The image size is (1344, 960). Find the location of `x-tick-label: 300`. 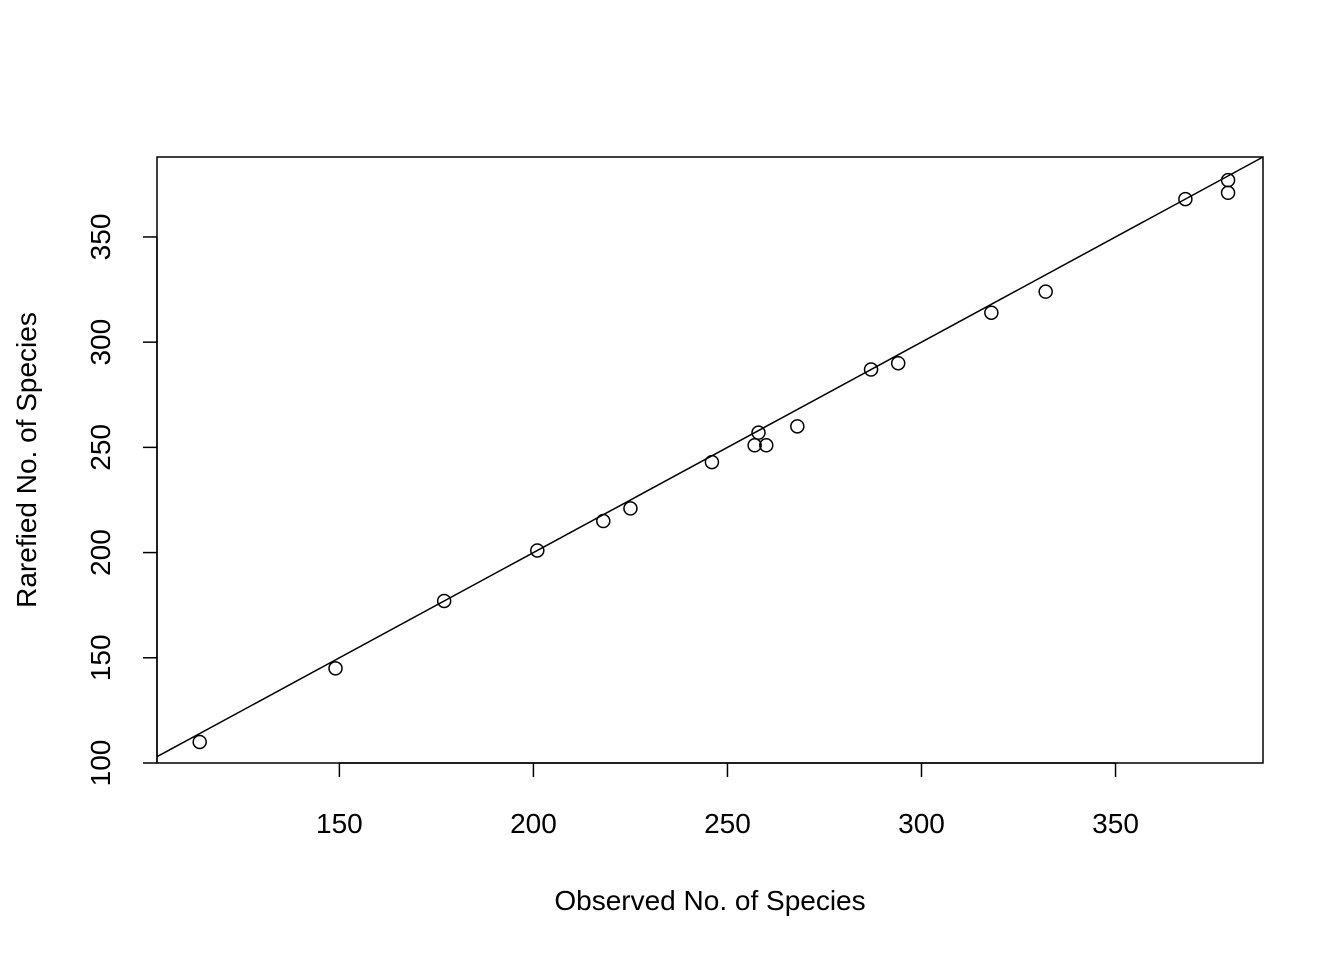

x-tick-label: 300 is located at coordinates (921, 823).